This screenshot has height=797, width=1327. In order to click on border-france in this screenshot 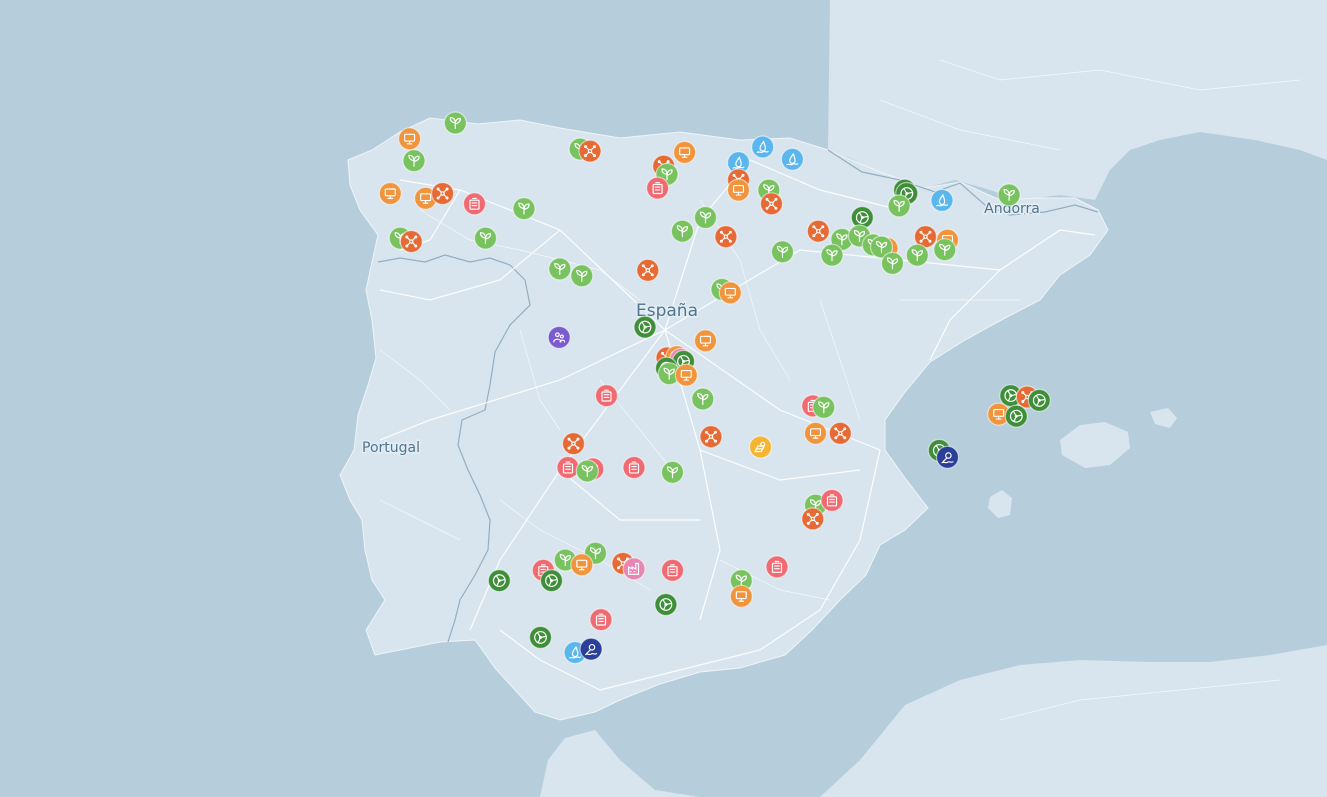, I will do `click(963, 182)`.